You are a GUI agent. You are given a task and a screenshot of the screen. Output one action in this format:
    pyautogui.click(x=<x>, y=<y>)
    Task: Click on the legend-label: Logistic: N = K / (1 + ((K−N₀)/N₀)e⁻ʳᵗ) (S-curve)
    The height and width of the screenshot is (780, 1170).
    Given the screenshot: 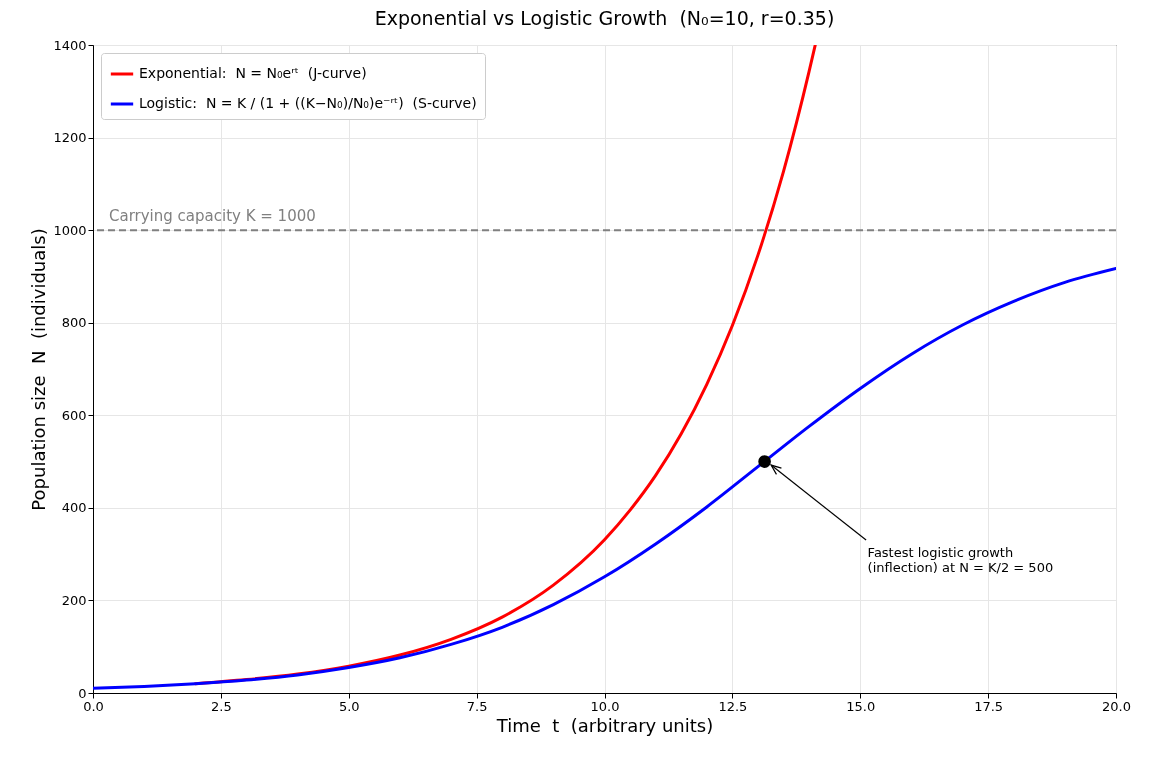 What is the action you would take?
    pyautogui.click(x=308, y=103)
    